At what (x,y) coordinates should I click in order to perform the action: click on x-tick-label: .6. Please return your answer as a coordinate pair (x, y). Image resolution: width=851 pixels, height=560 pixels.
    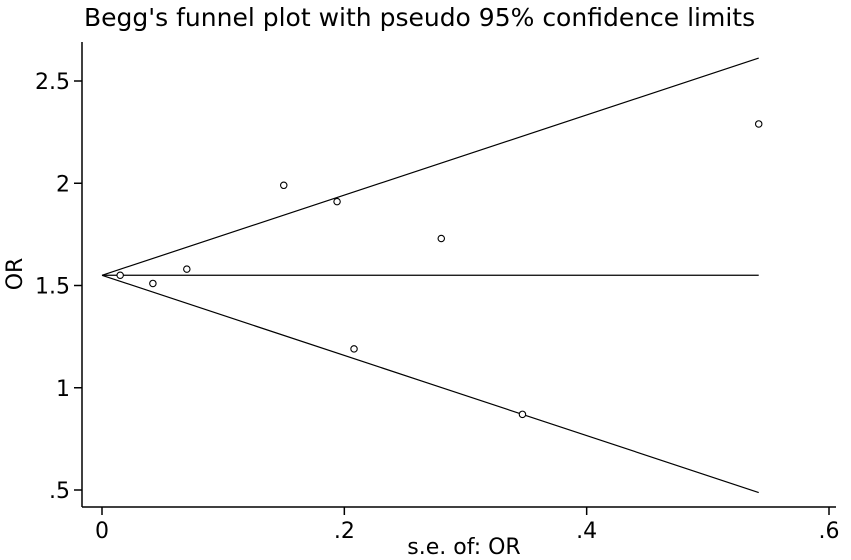
    Looking at the image, I should click on (829, 531).